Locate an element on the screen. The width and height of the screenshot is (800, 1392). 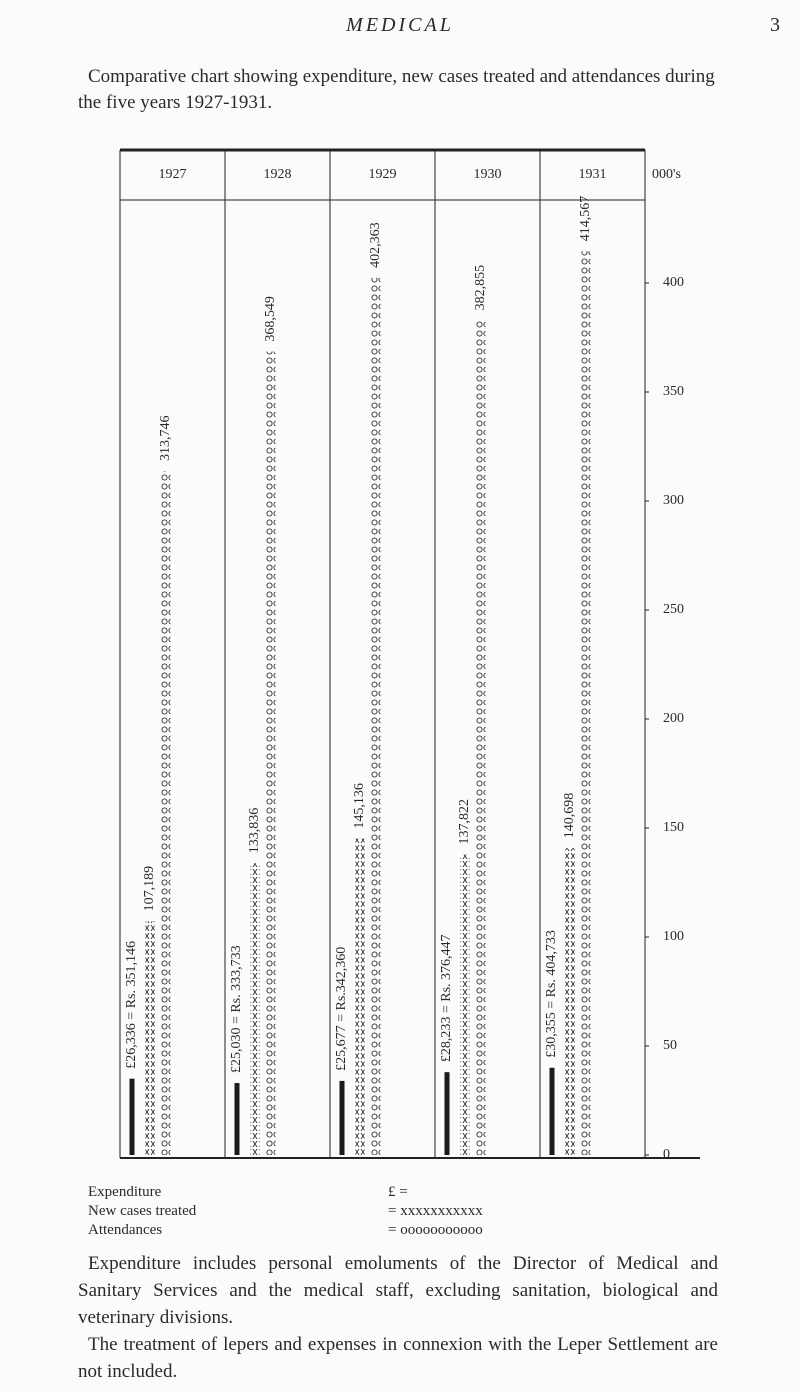
data-label: 145,136 is located at coordinates (359, 806).